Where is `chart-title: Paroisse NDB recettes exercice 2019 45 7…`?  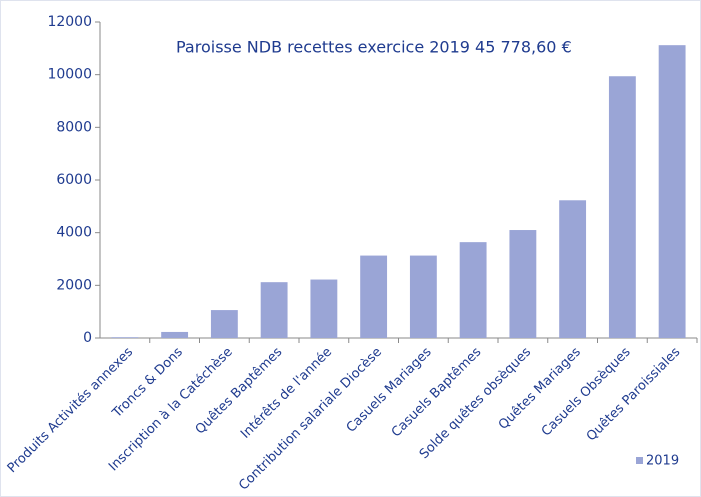 chart-title: Paroisse NDB recettes exercice 2019 45 7… is located at coordinates (374, 47).